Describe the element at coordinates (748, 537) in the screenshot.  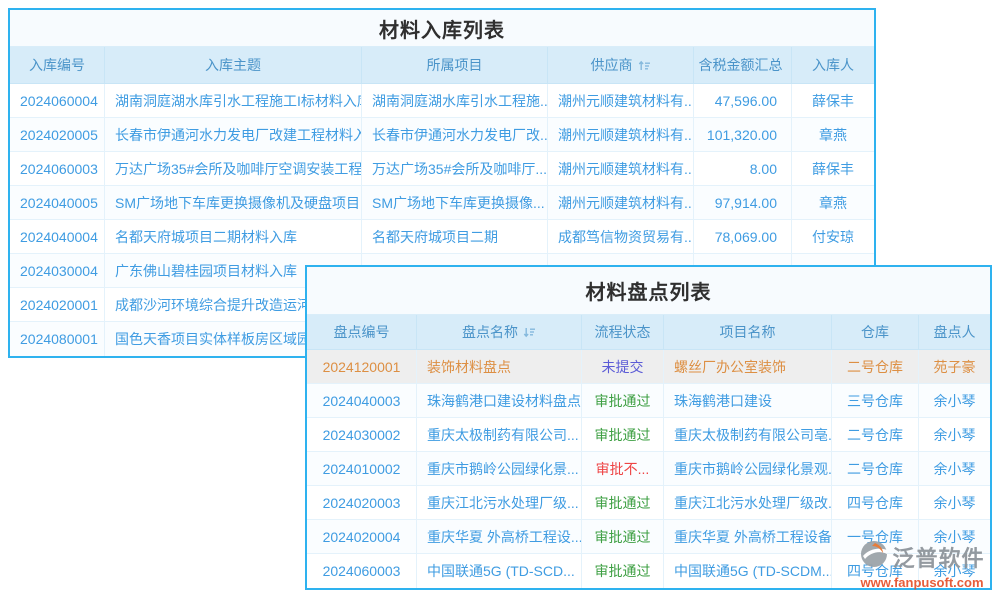
I see `inventory-project: 重庆华夏 外高桥工程设备` at that location.